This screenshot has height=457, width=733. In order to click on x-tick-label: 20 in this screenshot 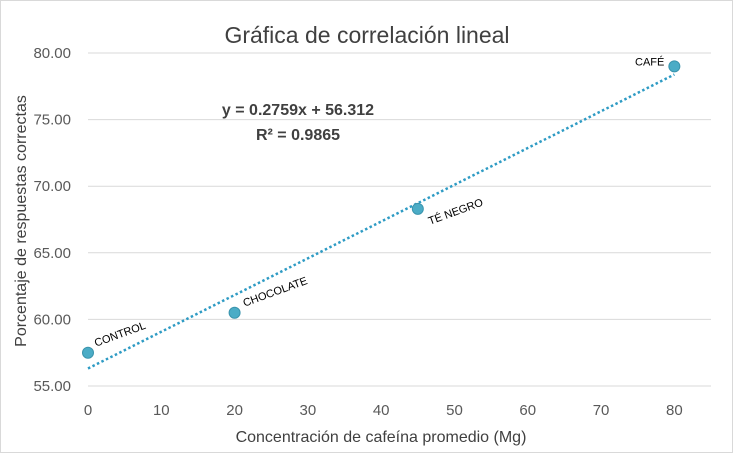, I will do `click(234, 410)`.